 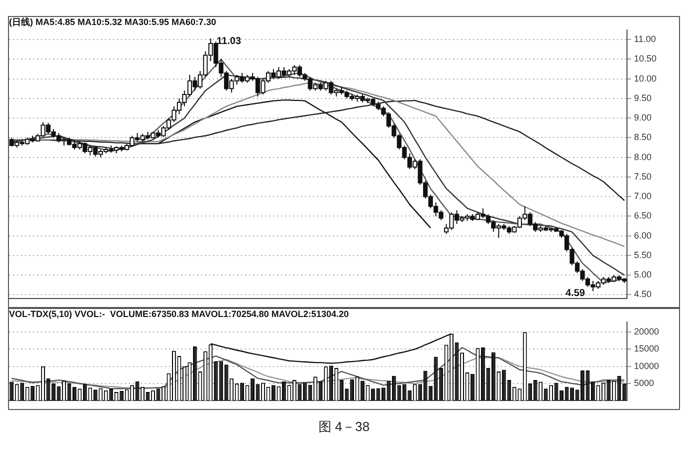 I want to click on y-tick-label: 5000, so click(x=644, y=383).